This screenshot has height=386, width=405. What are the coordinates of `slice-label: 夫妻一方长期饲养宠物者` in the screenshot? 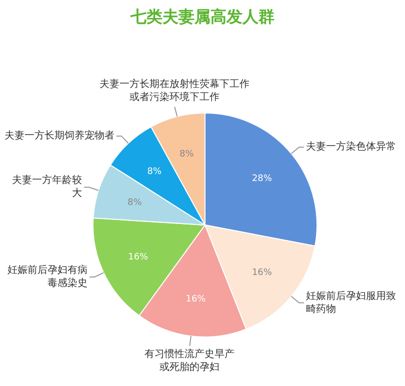 It's located at (58, 136).